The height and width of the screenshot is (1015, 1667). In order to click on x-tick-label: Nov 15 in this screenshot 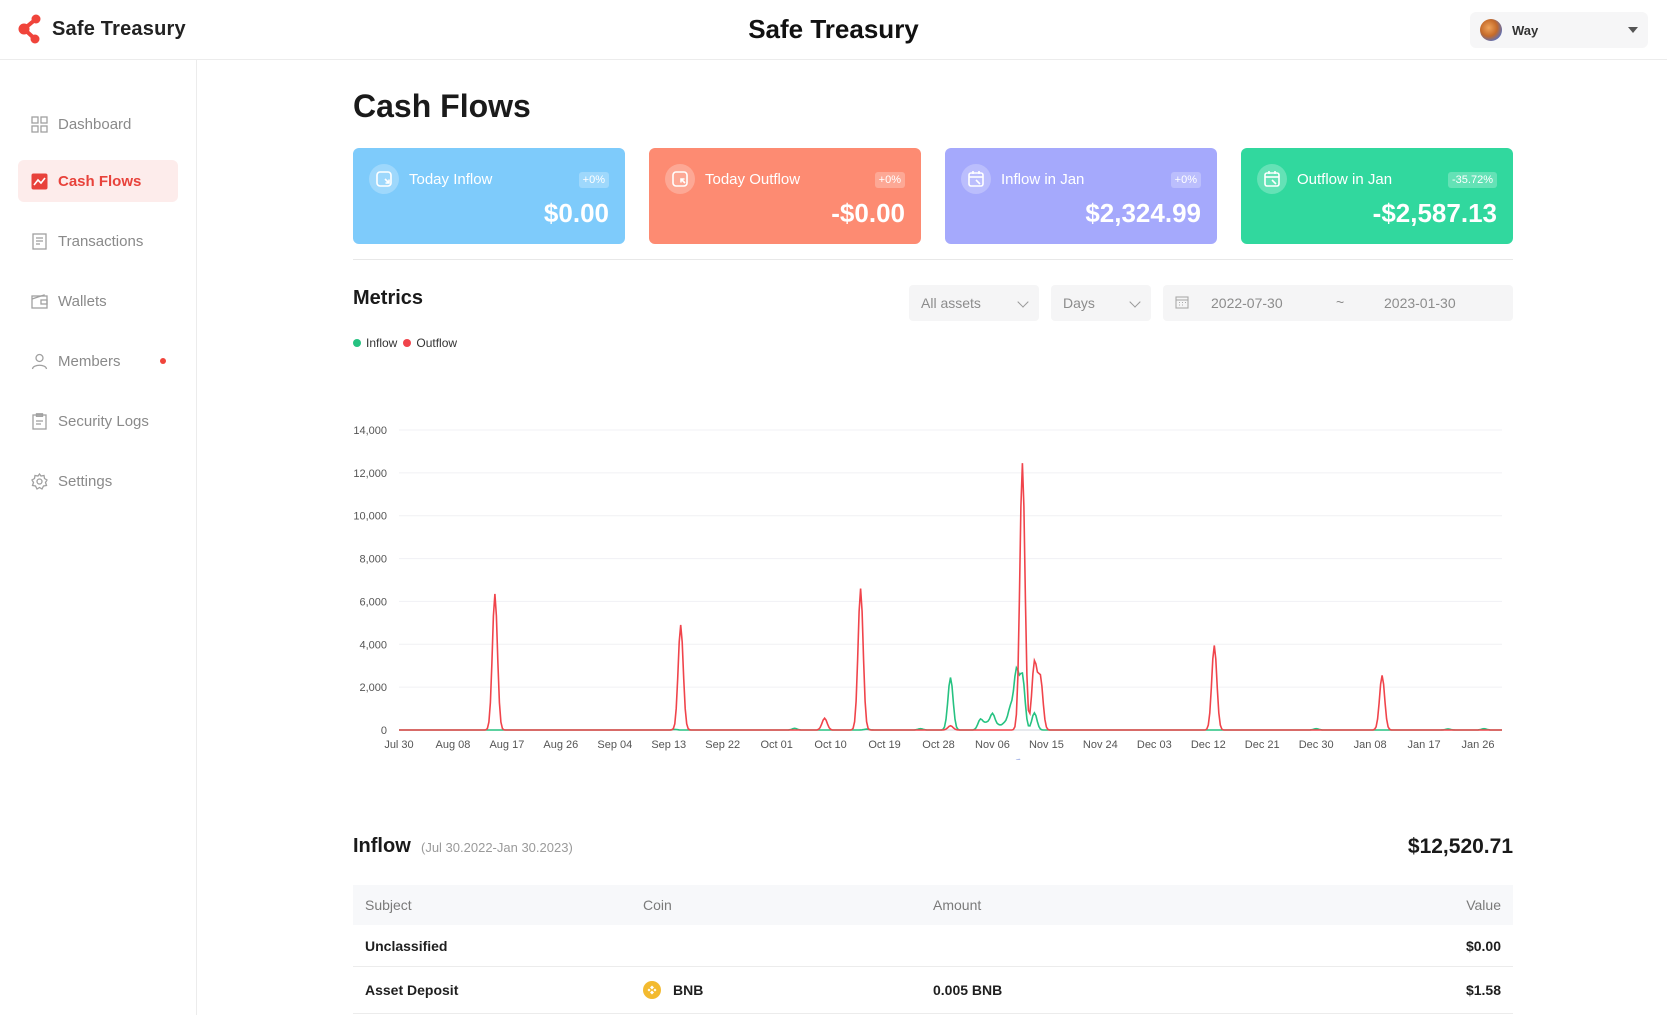, I will do `click(1046, 745)`.